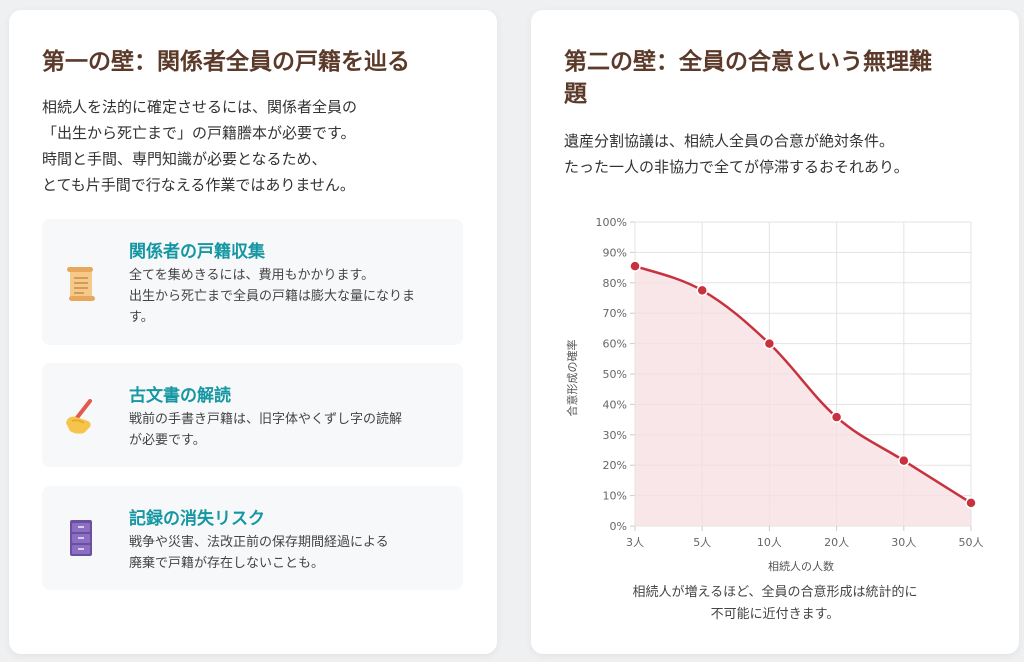 This screenshot has width=1024, height=662. What do you see at coordinates (903, 542) in the screenshot?
I see `x-tick-label: 30人` at bounding box center [903, 542].